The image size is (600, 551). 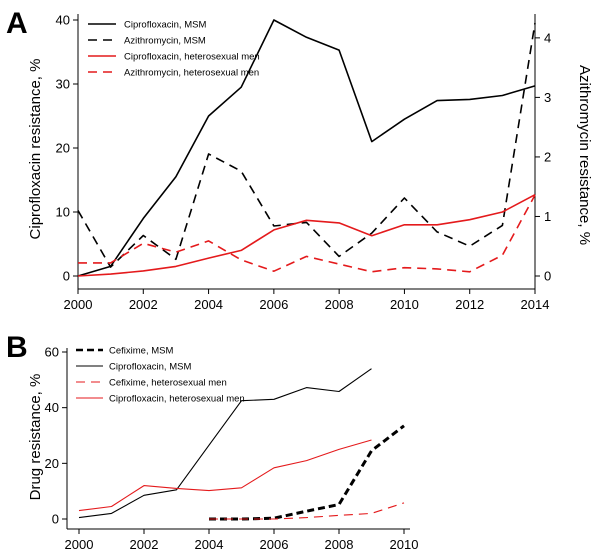 What do you see at coordinates (274, 544) in the screenshot?
I see `panel-b-x-tick-label: 2006` at bounding box center [274, 544].